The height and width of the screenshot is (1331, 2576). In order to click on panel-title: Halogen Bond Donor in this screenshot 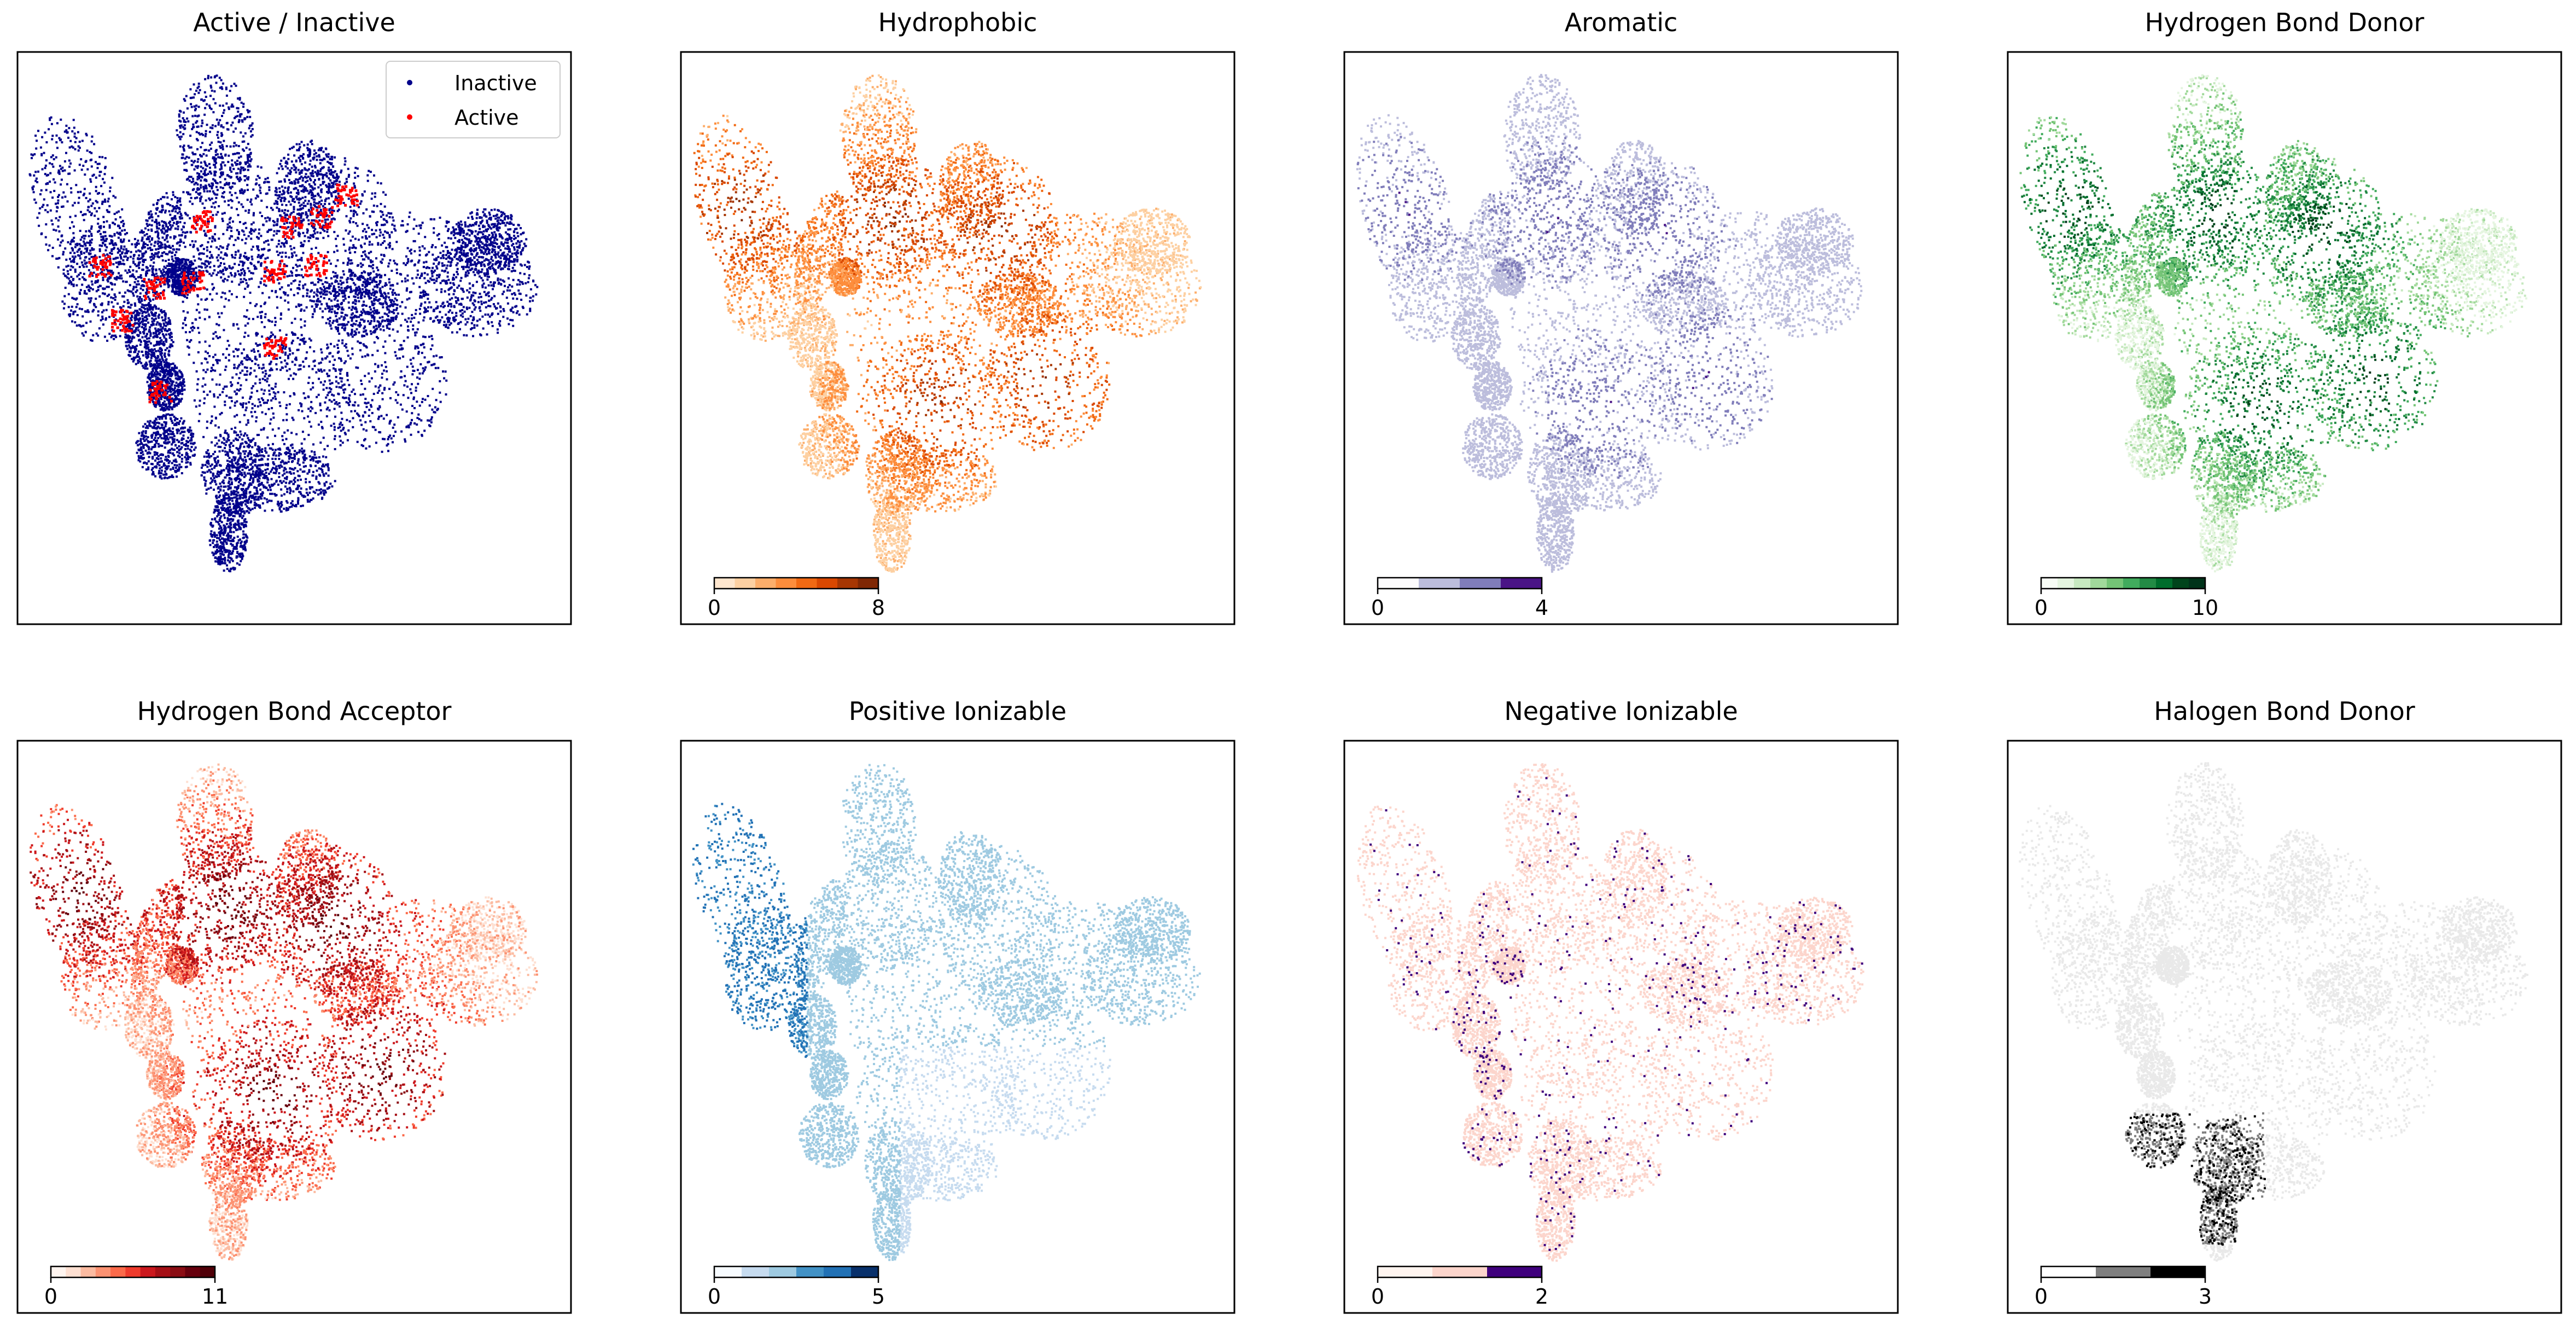, I will do `click(2284, 711)`.